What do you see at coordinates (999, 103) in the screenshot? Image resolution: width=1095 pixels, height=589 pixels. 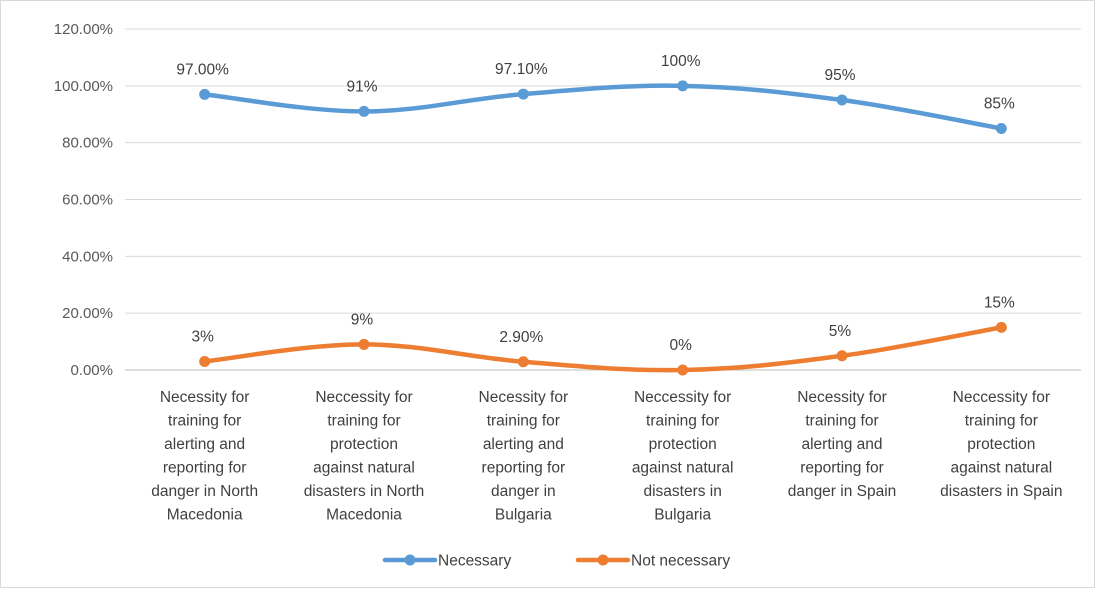 I see `data-label-necessary: 85%` at bounding box center [999, 103].